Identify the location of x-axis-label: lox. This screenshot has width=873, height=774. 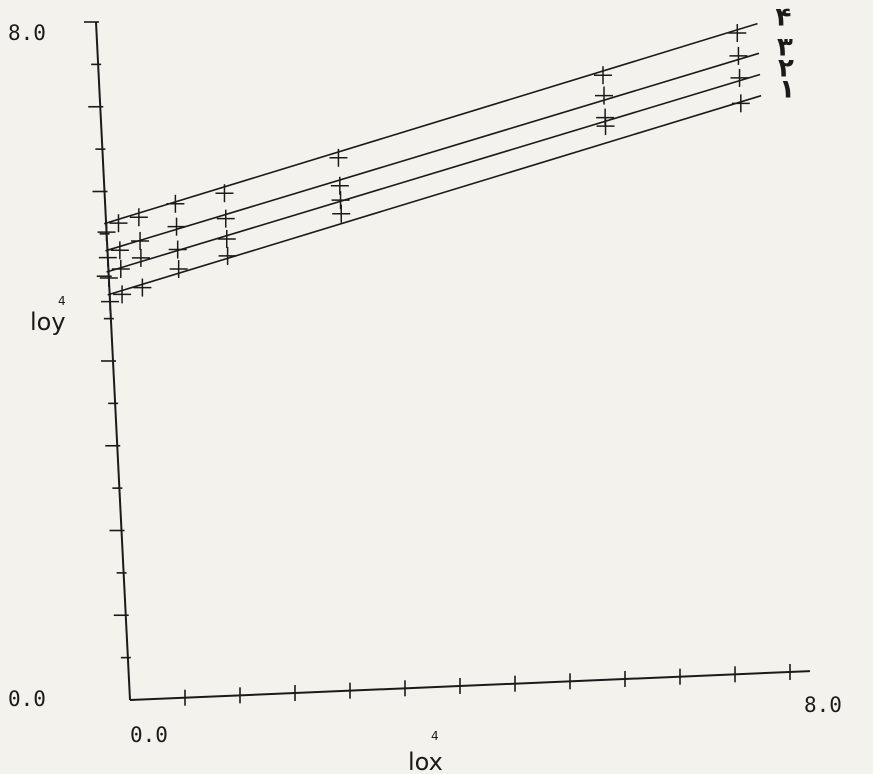
(425, 761).